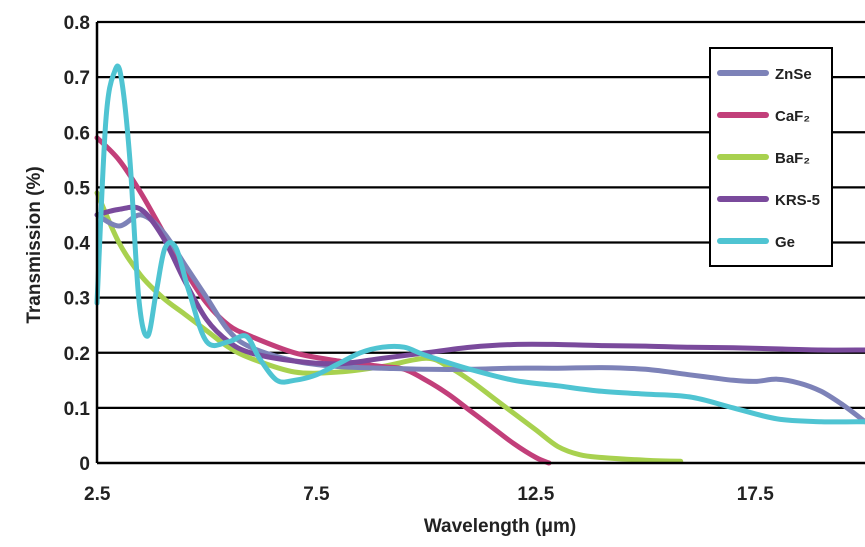 This screenshot has height=547, width=865. I want to click on y-tick-label: 0.2, so click(77, 354).